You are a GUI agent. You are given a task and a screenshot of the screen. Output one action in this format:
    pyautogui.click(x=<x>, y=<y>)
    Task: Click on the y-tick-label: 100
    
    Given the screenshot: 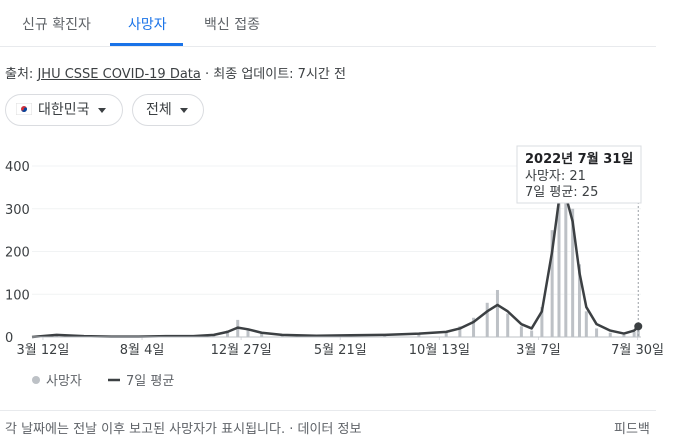 What is the action you would take?
    pyautogui.click(x=17, y=295)
    